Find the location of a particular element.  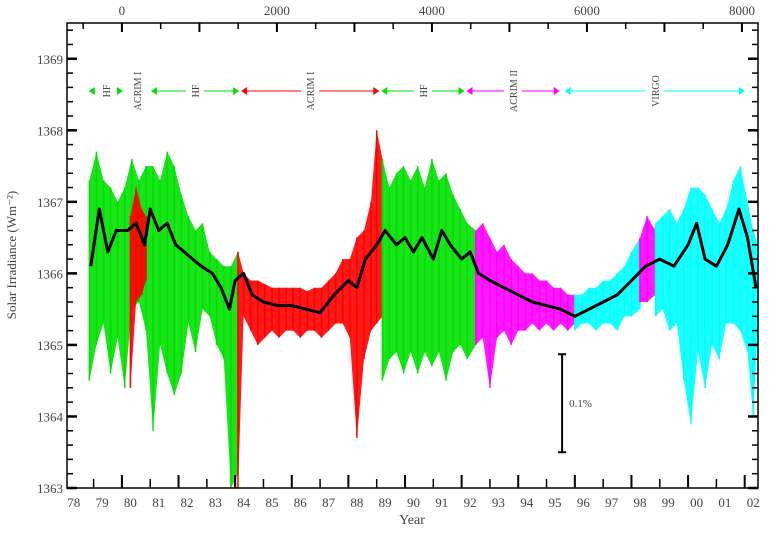

period-label: ACRIM II is located at coordinates (514, 91).